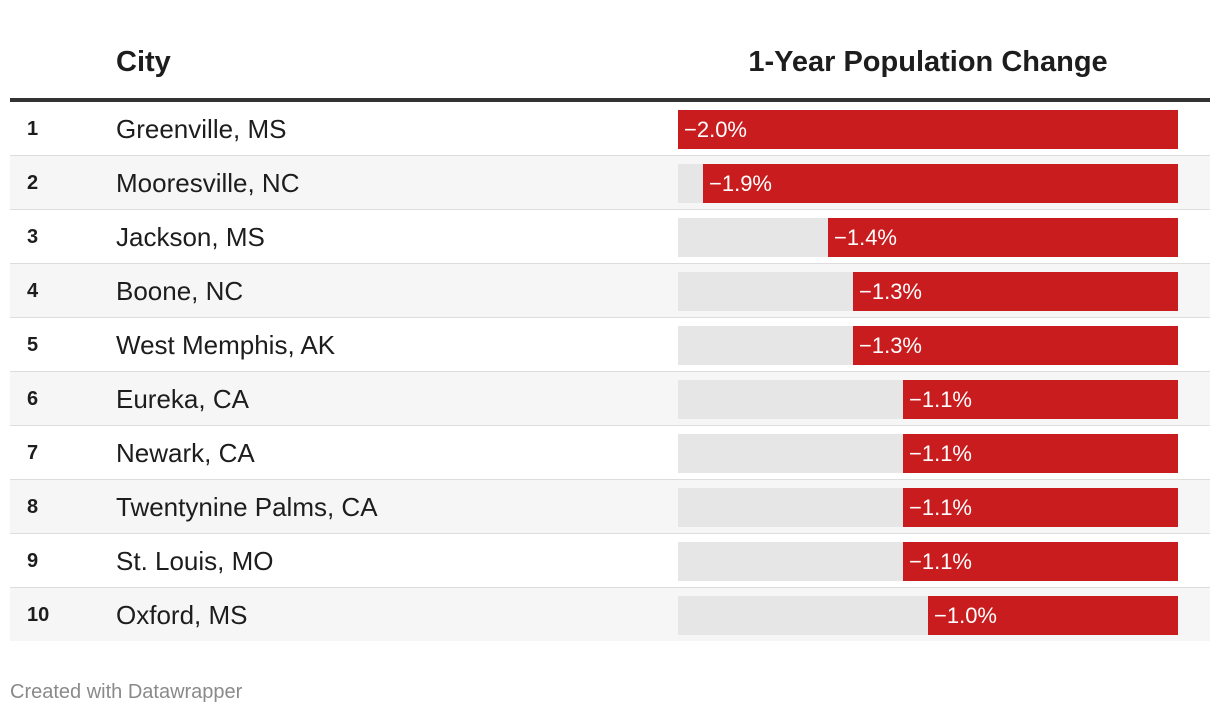 The image size is (1220, 716). I want to click on bar: −2.0%, so click(928, 129).